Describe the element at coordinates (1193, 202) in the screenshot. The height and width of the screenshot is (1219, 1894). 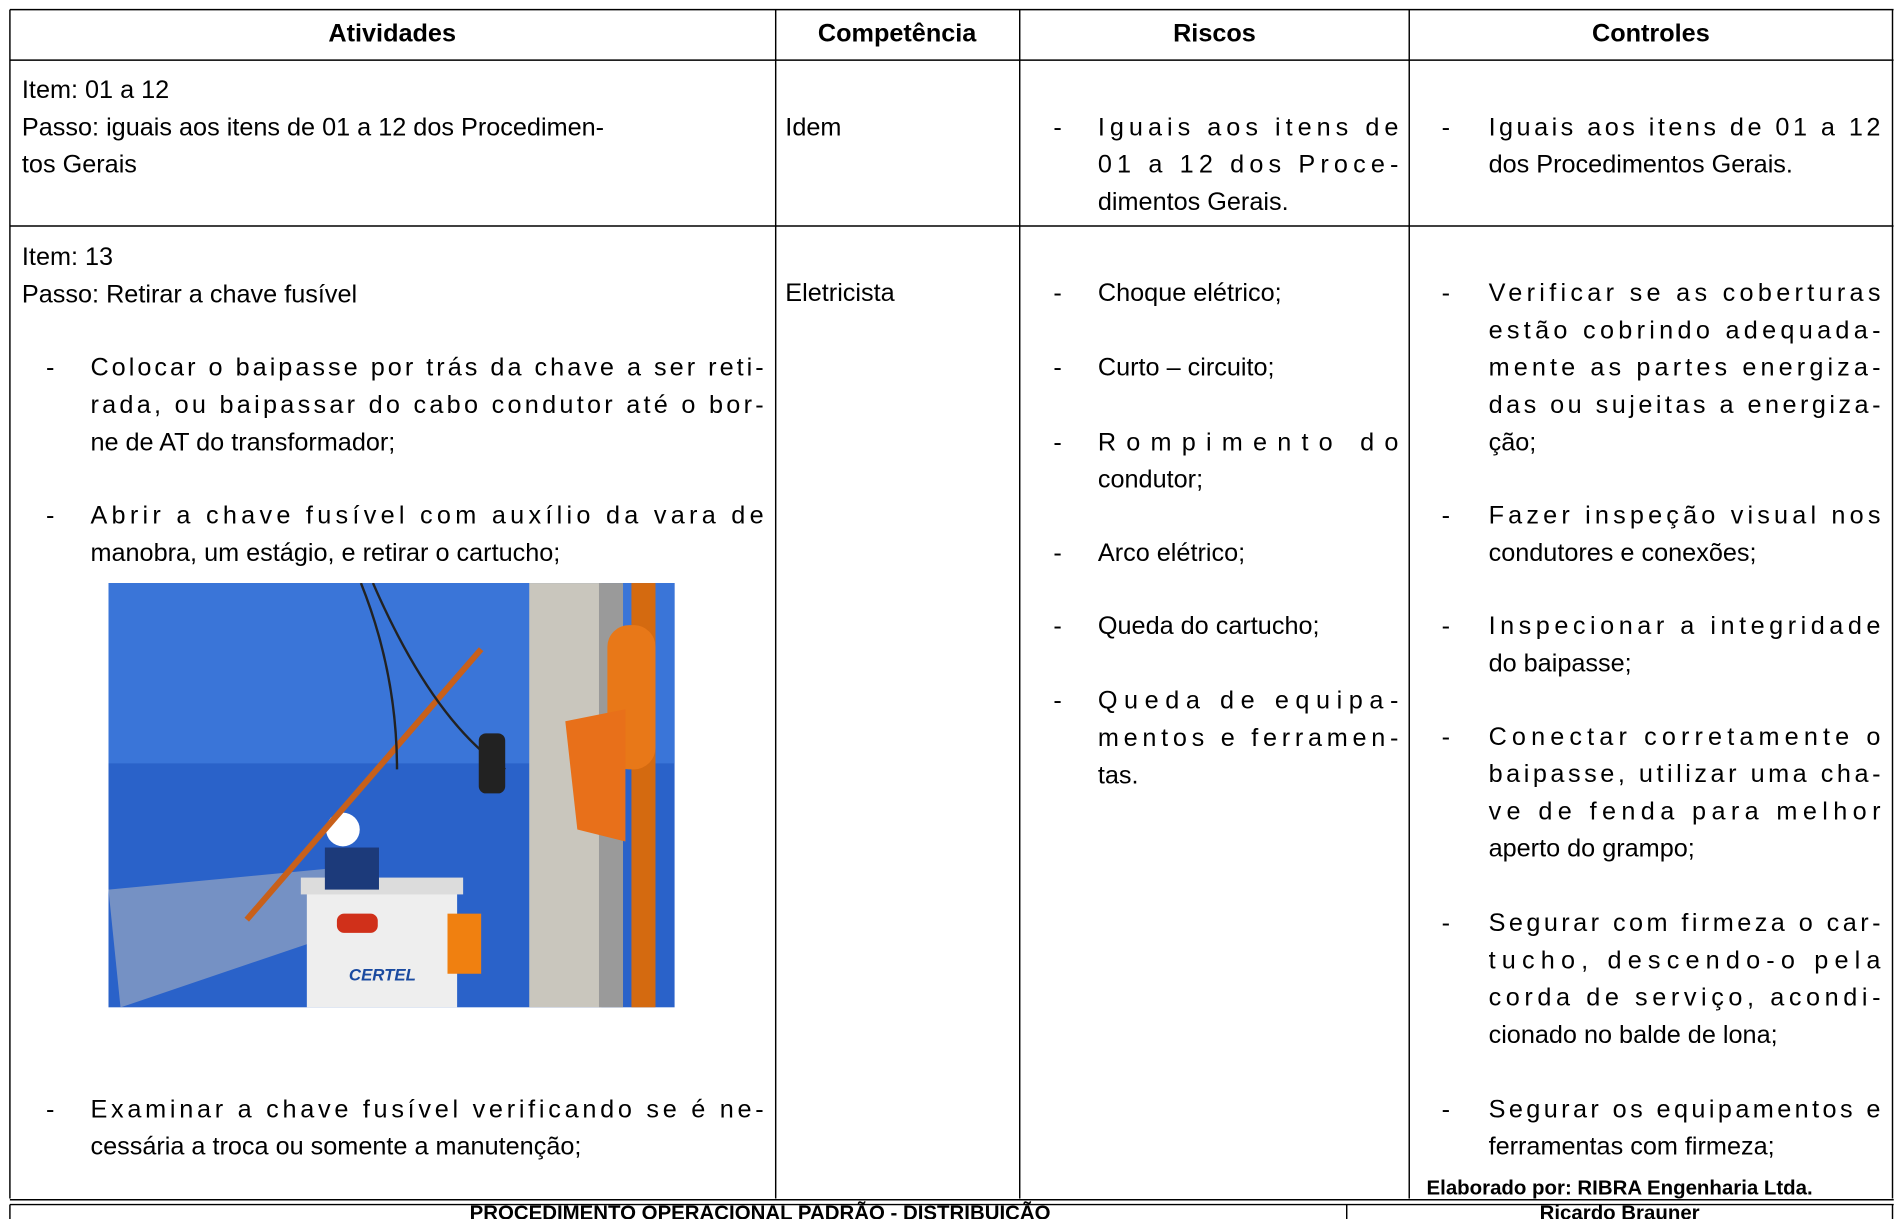
I see `risk-text: dimentos Gerais.` at that location.